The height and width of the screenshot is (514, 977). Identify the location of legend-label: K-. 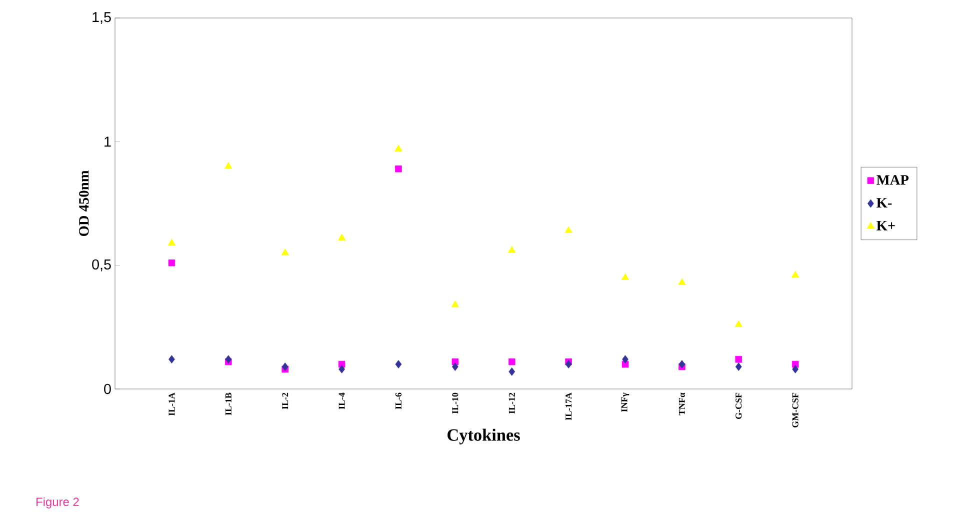
(884, 203).